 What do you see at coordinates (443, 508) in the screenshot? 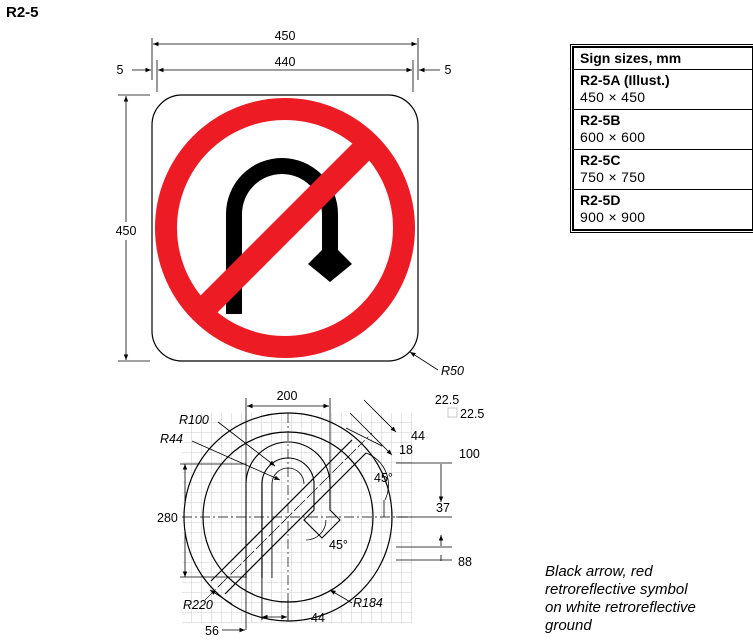
I see `dim-37: 37` at bounding box center [443, 508].